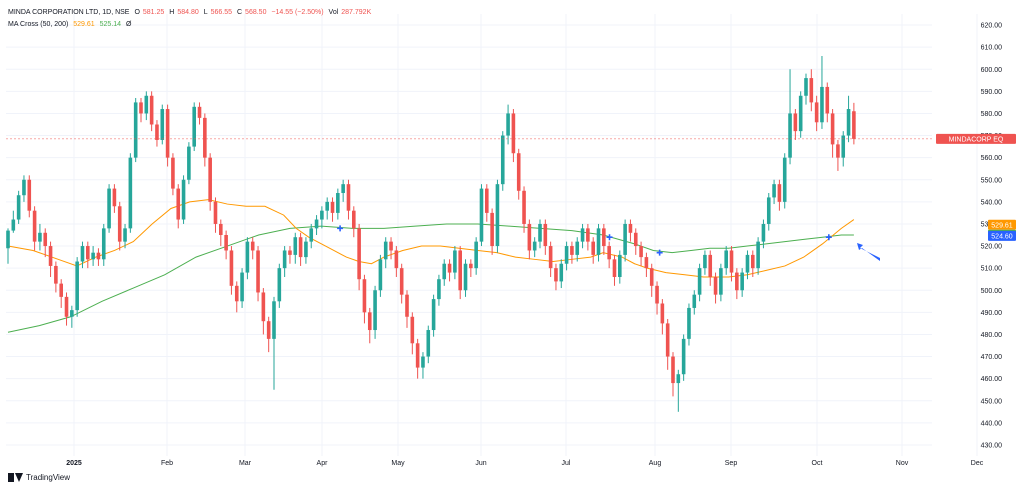  I want to click on legend-indicator-row: MA Cross (50, 200) 529.61 525.14 Ø, so click(191, 25).